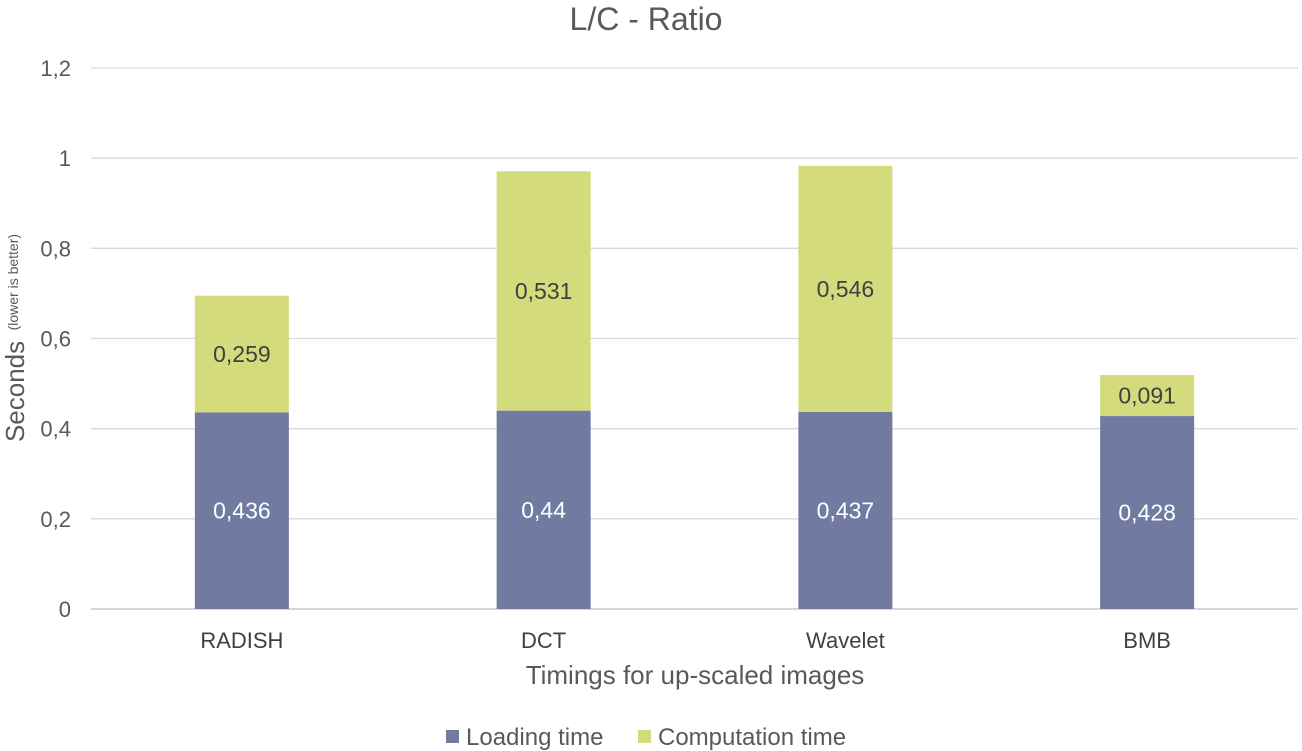  Describe the element at coordinates (695, 675) in the screenshot. I see `x-axis-title: Timings for up-scaled images` at that location.